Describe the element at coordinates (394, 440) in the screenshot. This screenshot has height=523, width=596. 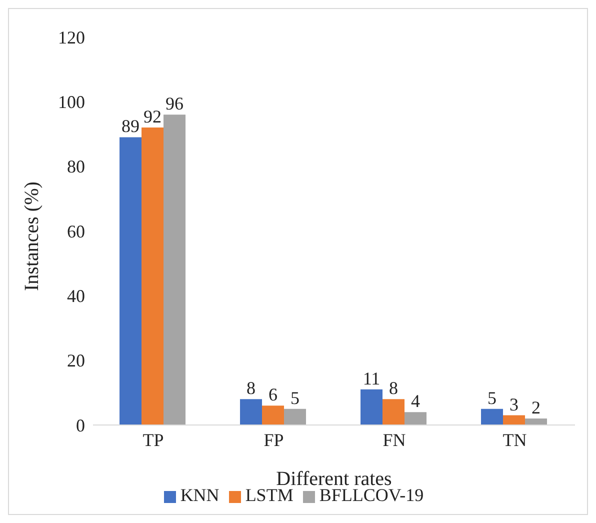
I see `x-tick-label: FN` at that location.